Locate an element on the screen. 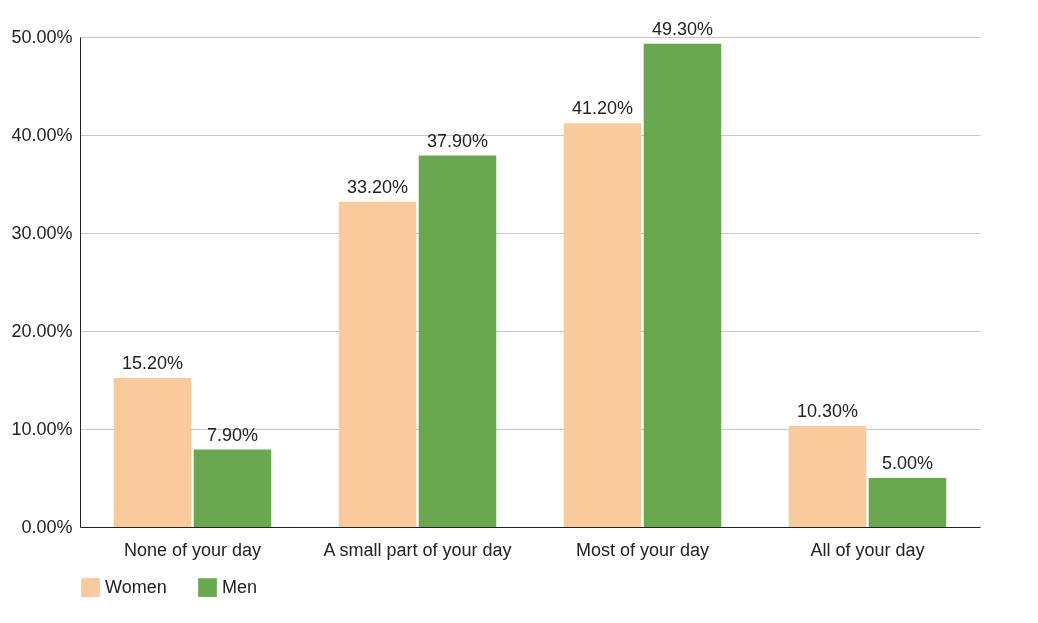 The width and height of the screenshot is (1038, 623). data-label: 41.20% is located at coordinates (602, 108).